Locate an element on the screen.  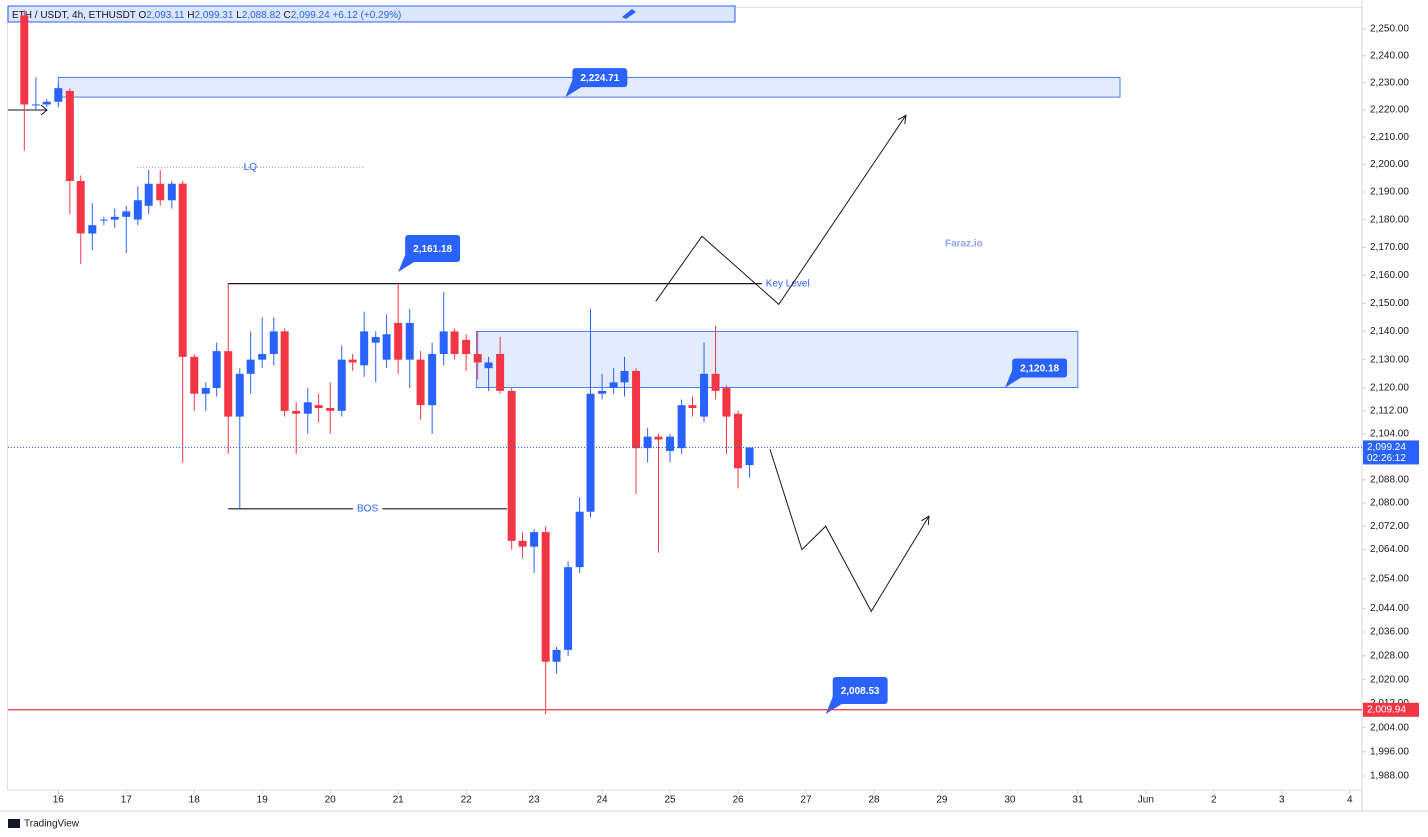
zone-callout is located at coordinates (1040, 368).